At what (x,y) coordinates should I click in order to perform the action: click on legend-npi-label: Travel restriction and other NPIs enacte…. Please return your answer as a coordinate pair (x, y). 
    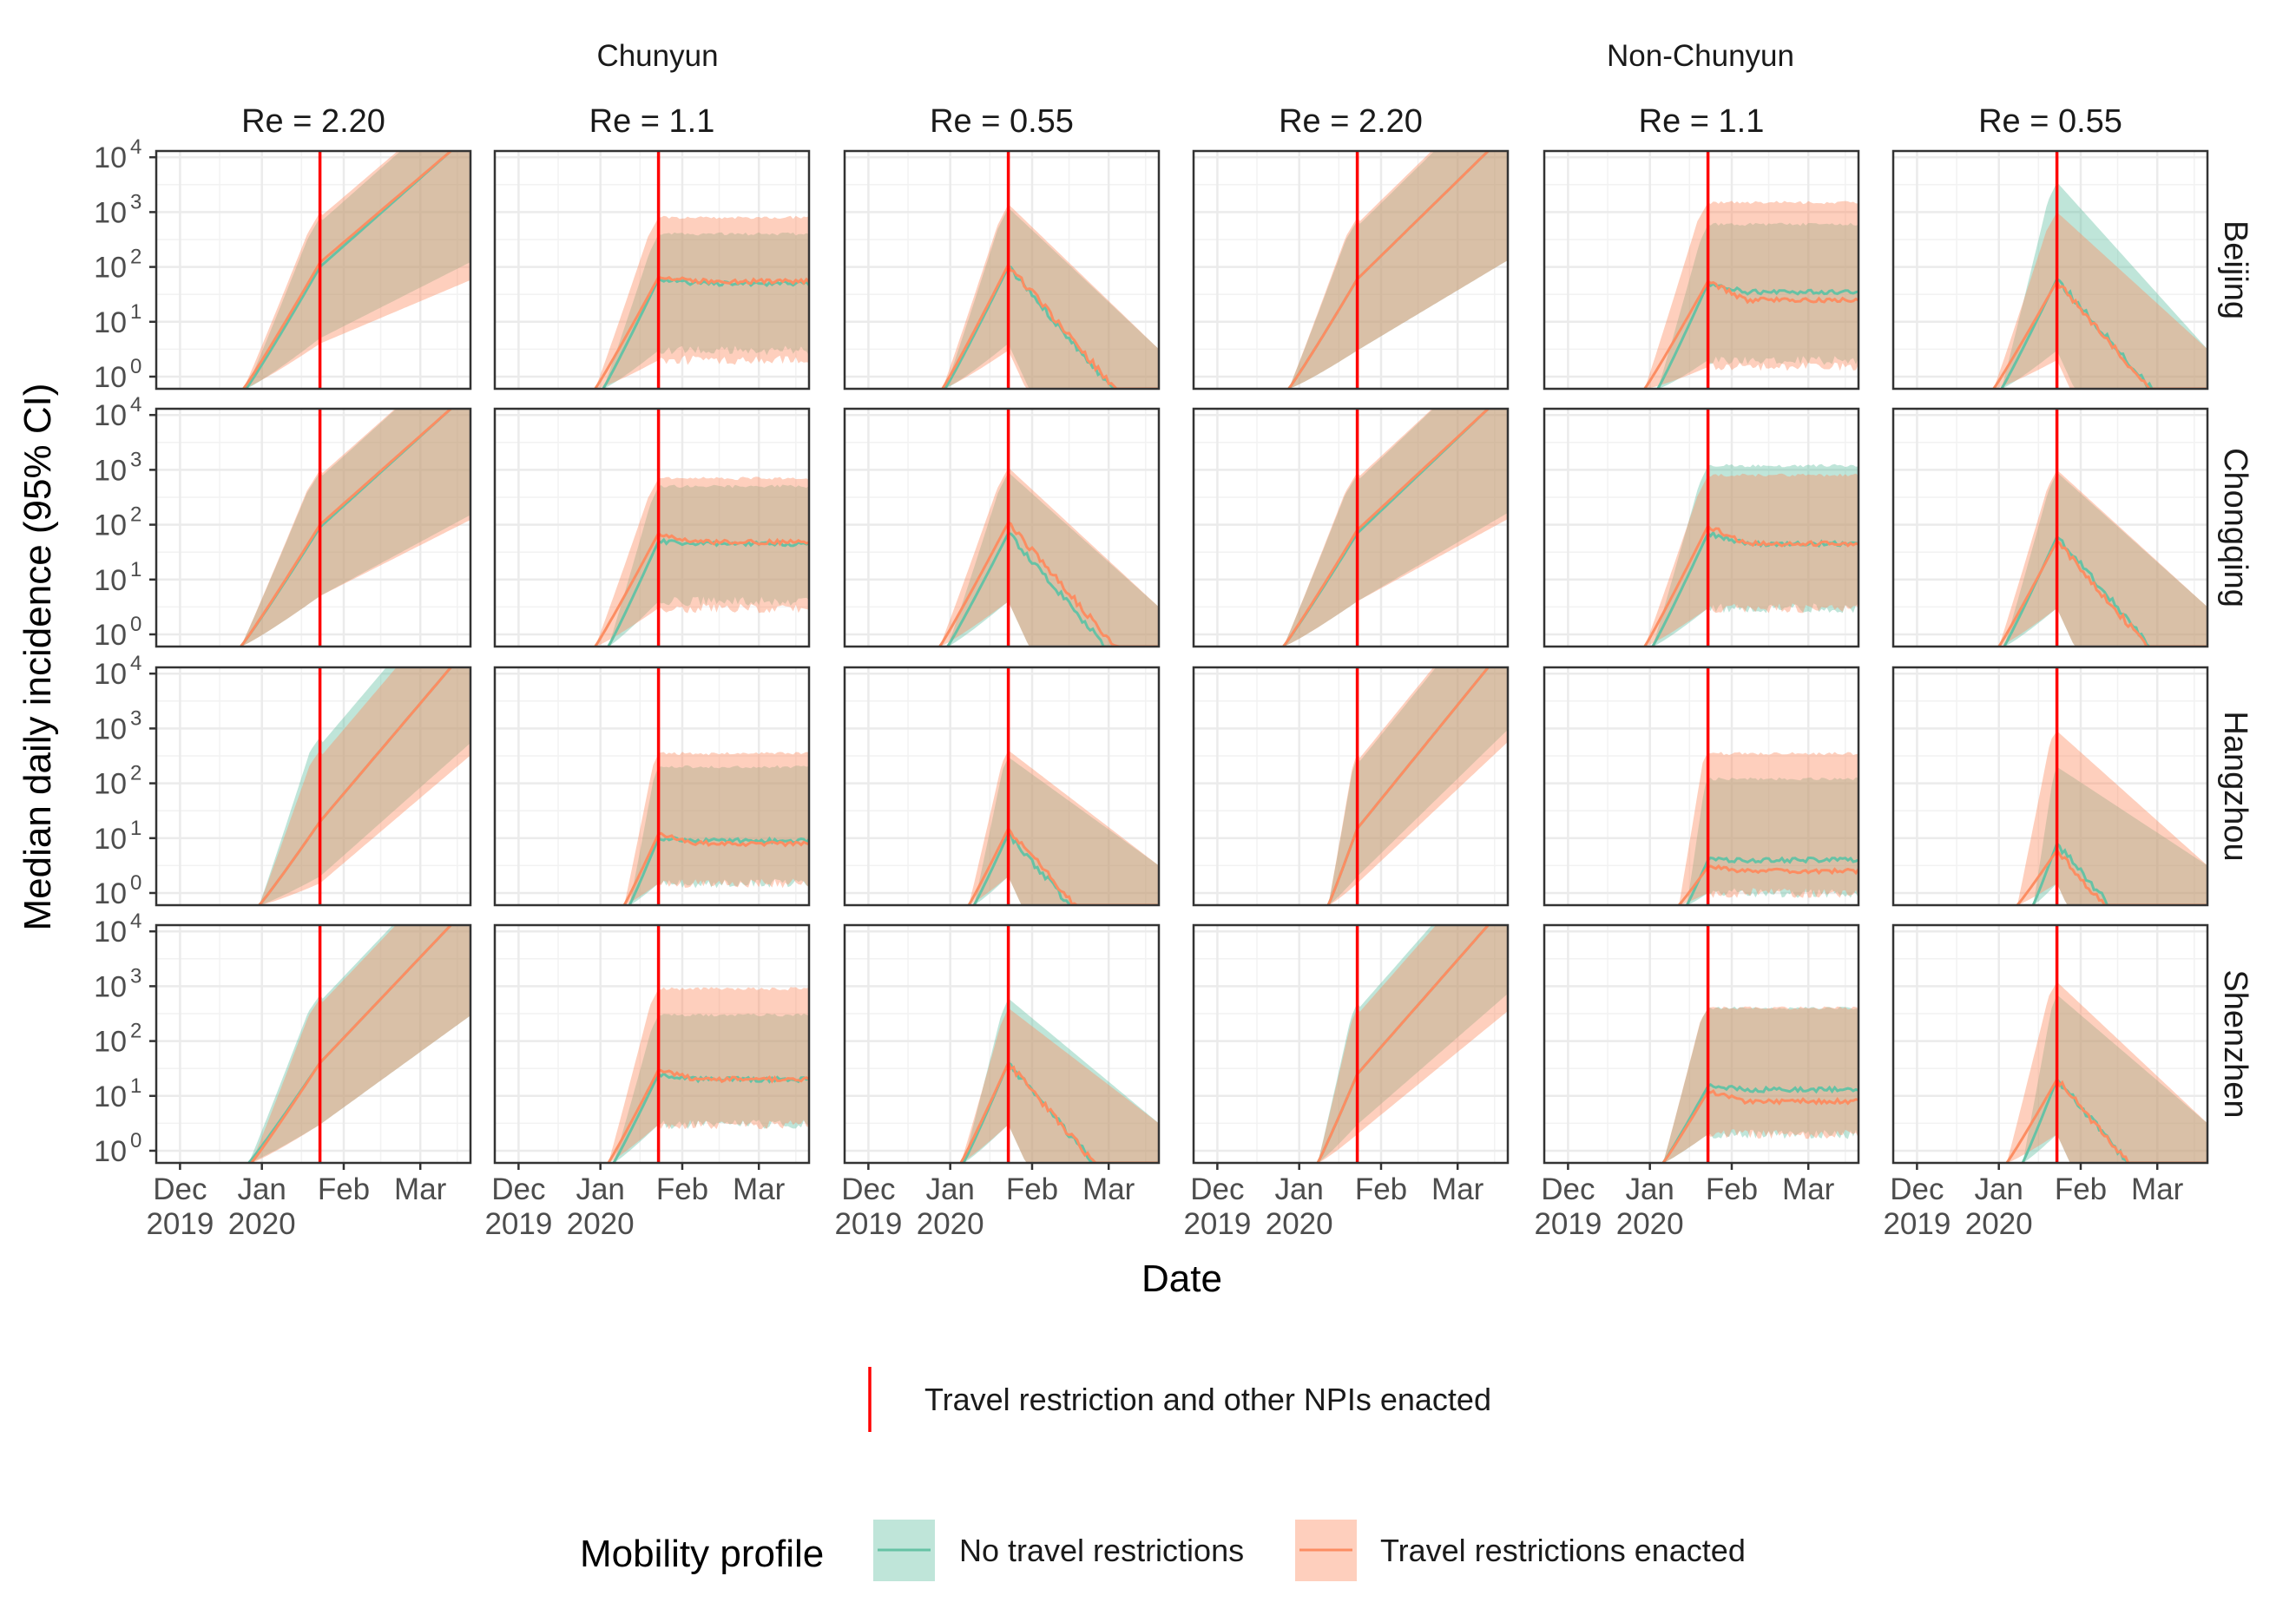
    Looking at the image, I should click on (1207, 1399).